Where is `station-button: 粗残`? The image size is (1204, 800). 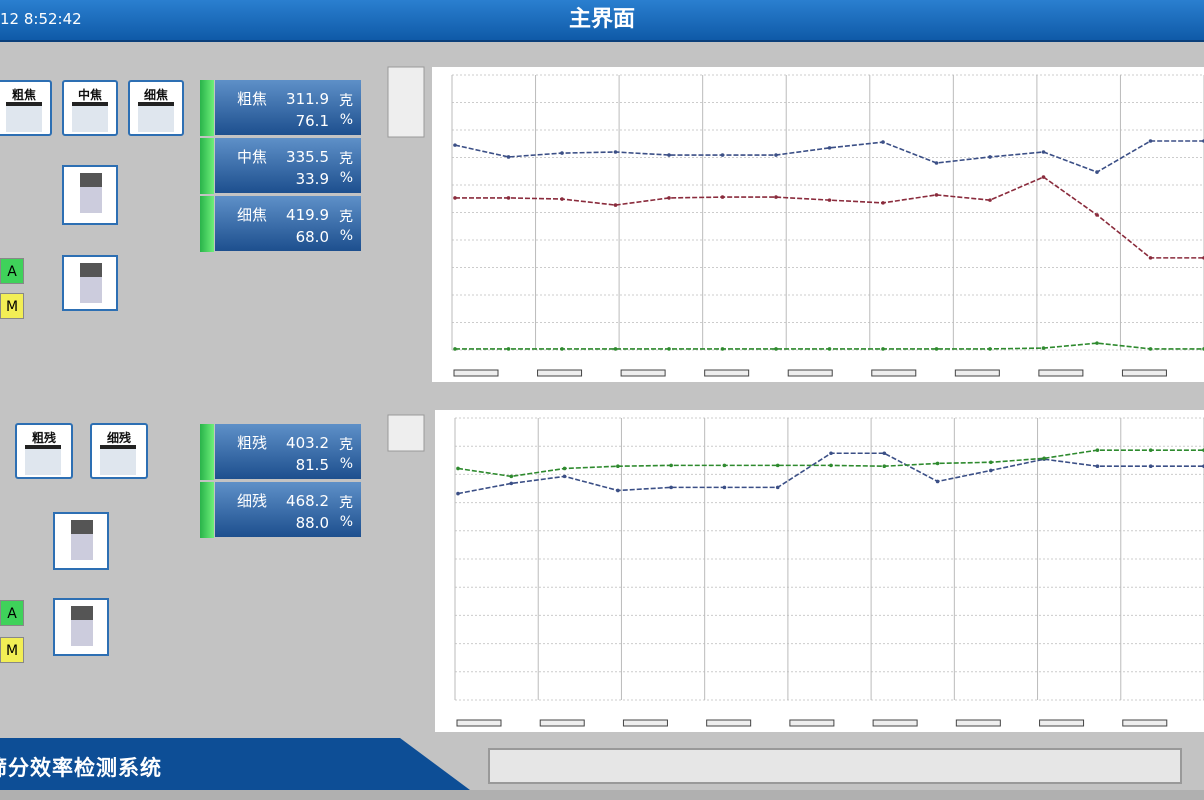
station-button: 粗残 is located at coordinates (44, 451).